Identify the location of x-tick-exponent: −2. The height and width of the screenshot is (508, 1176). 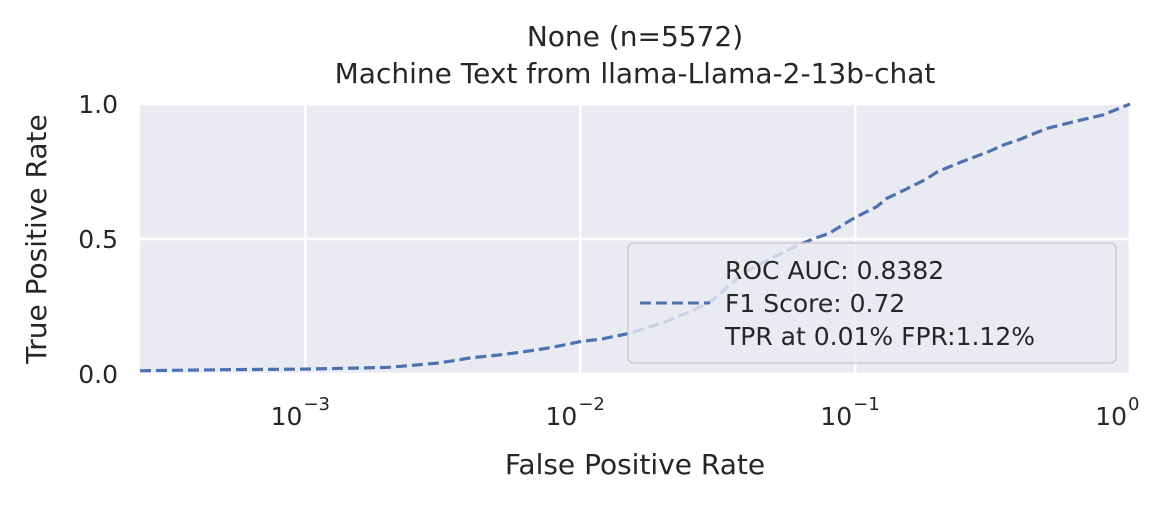
(591, 404).